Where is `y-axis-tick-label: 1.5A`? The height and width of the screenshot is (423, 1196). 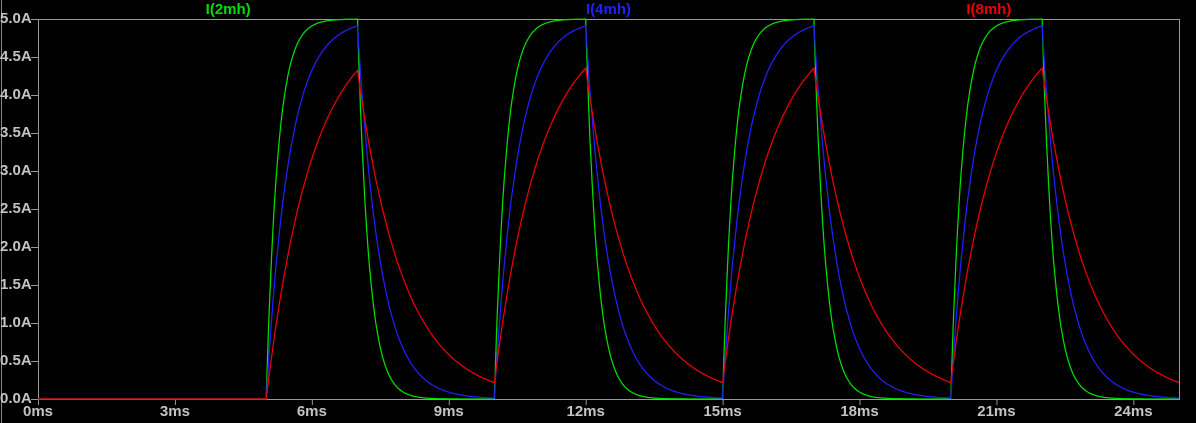 y-axis-tick-label: 1.5A is located at coordinates (16, 284).